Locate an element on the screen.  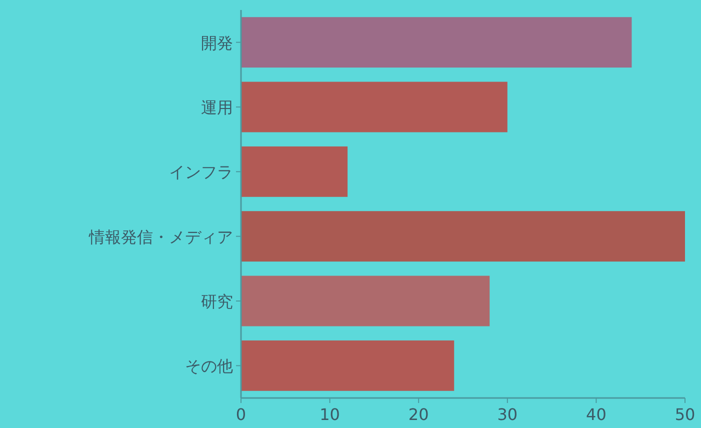
y-tick-label: 研究 is located at coordinates (217, 301).